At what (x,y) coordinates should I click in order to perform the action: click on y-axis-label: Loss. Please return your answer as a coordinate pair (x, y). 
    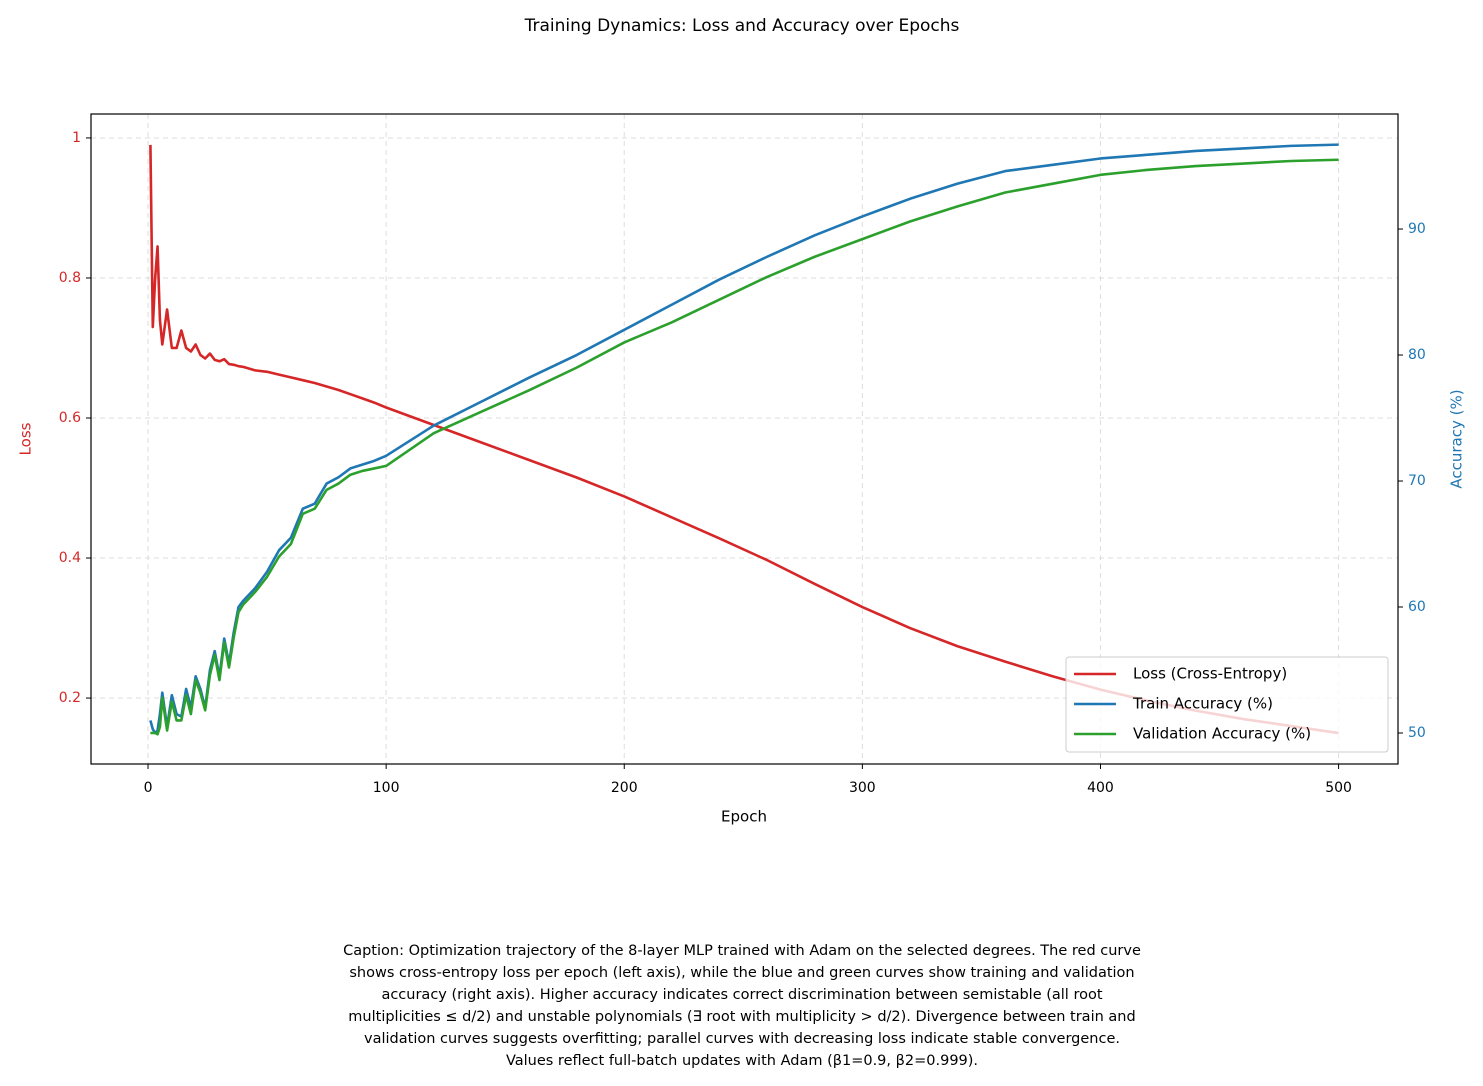
    Looking at the image, I should click on (26, 438).